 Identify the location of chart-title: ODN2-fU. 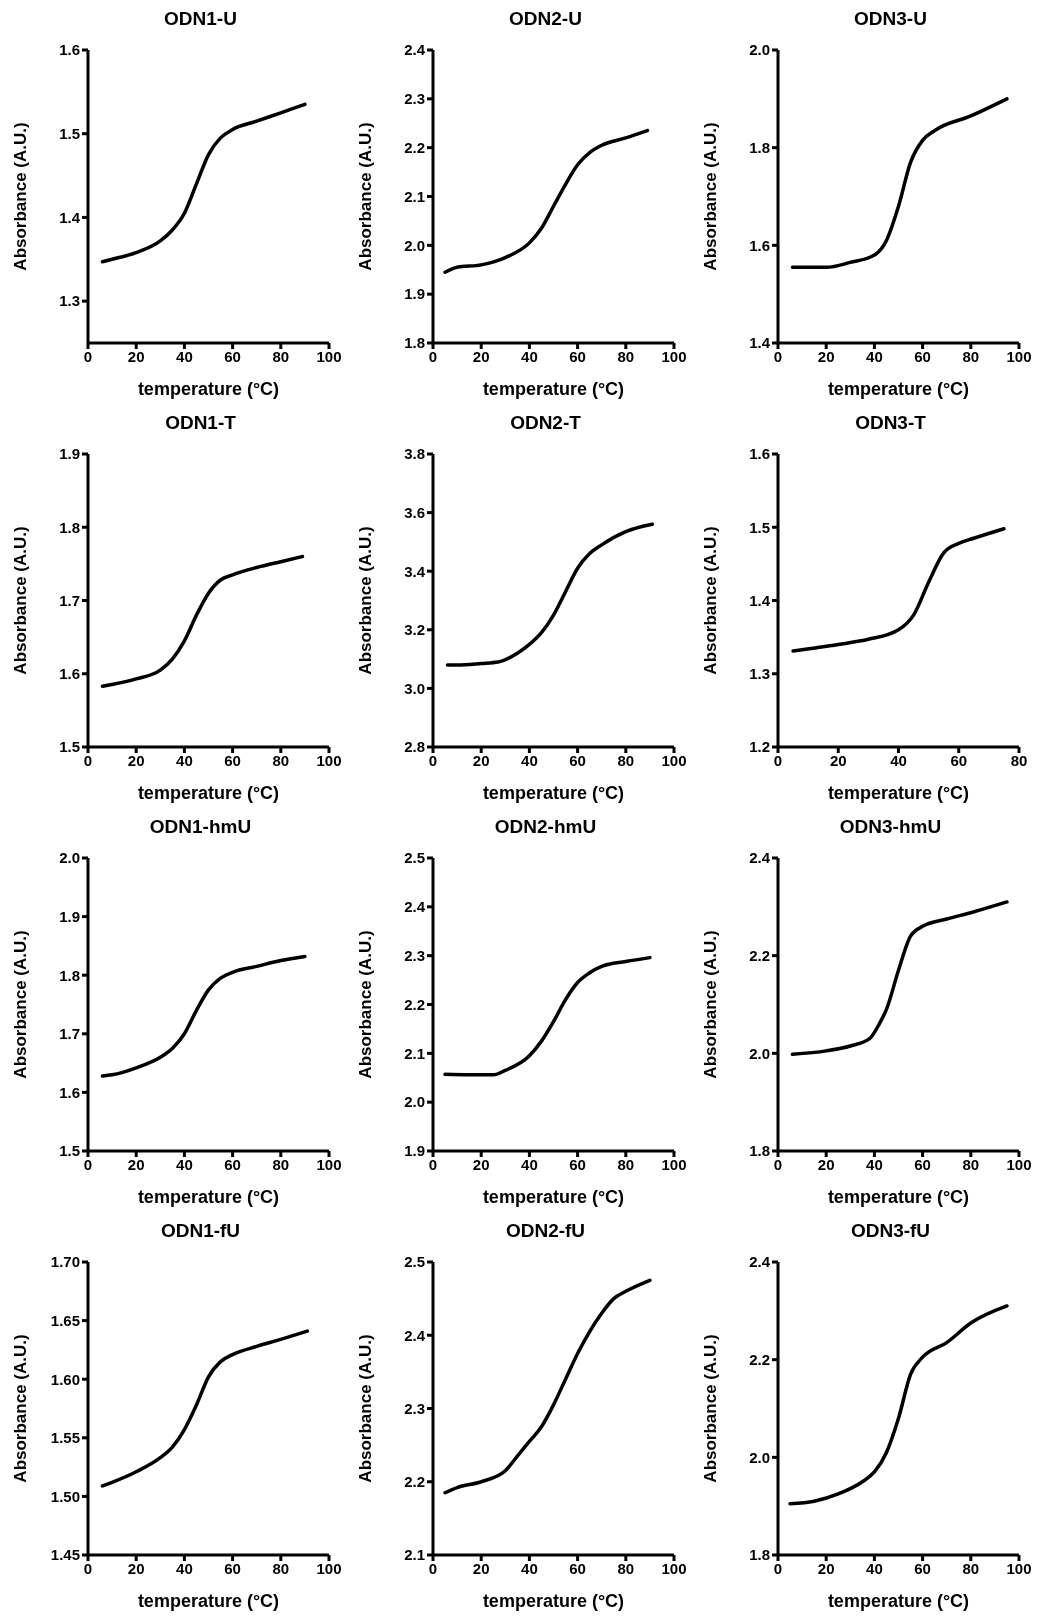
(545, 1231).